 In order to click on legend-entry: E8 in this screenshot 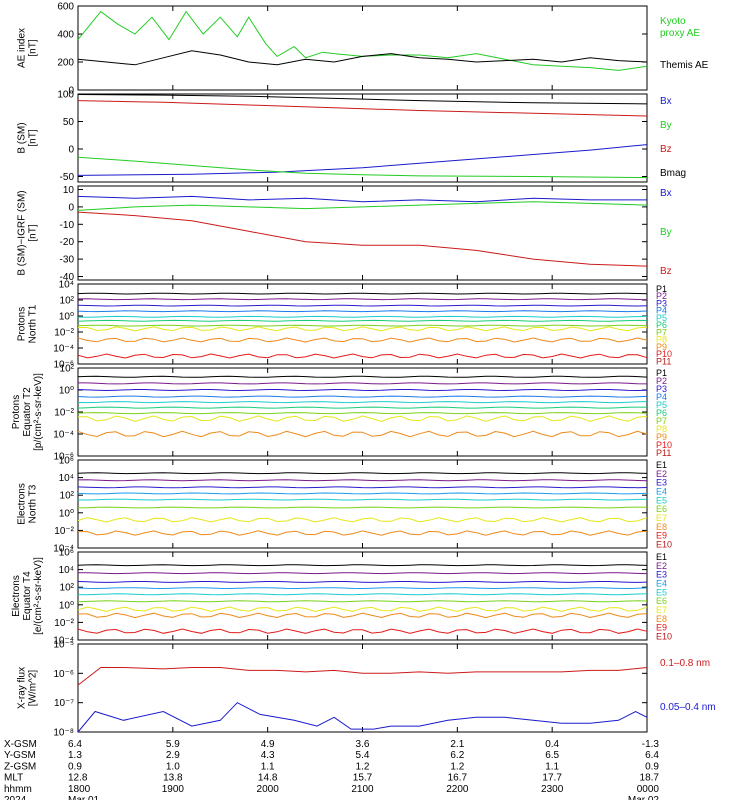, I will do `click(661, 619)`.